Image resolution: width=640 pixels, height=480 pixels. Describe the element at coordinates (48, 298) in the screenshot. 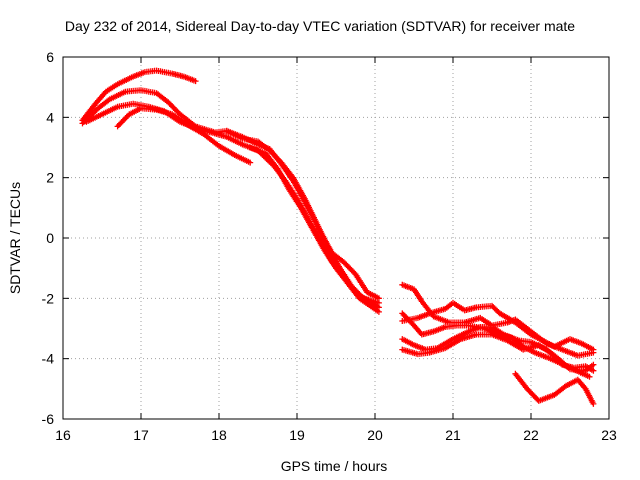

I see `y-tick-label: -2` at that location.